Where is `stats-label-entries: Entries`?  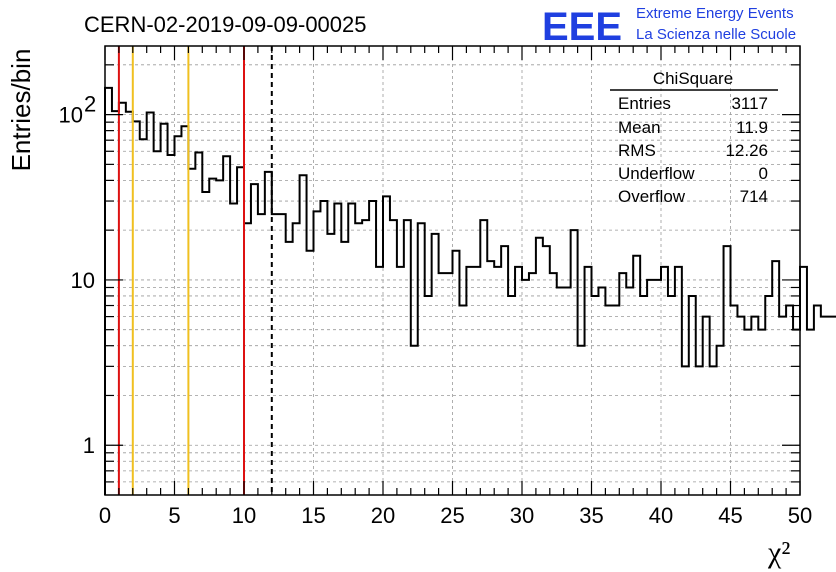
stats-label-entries: Entries is located at coordinates (644, 103).